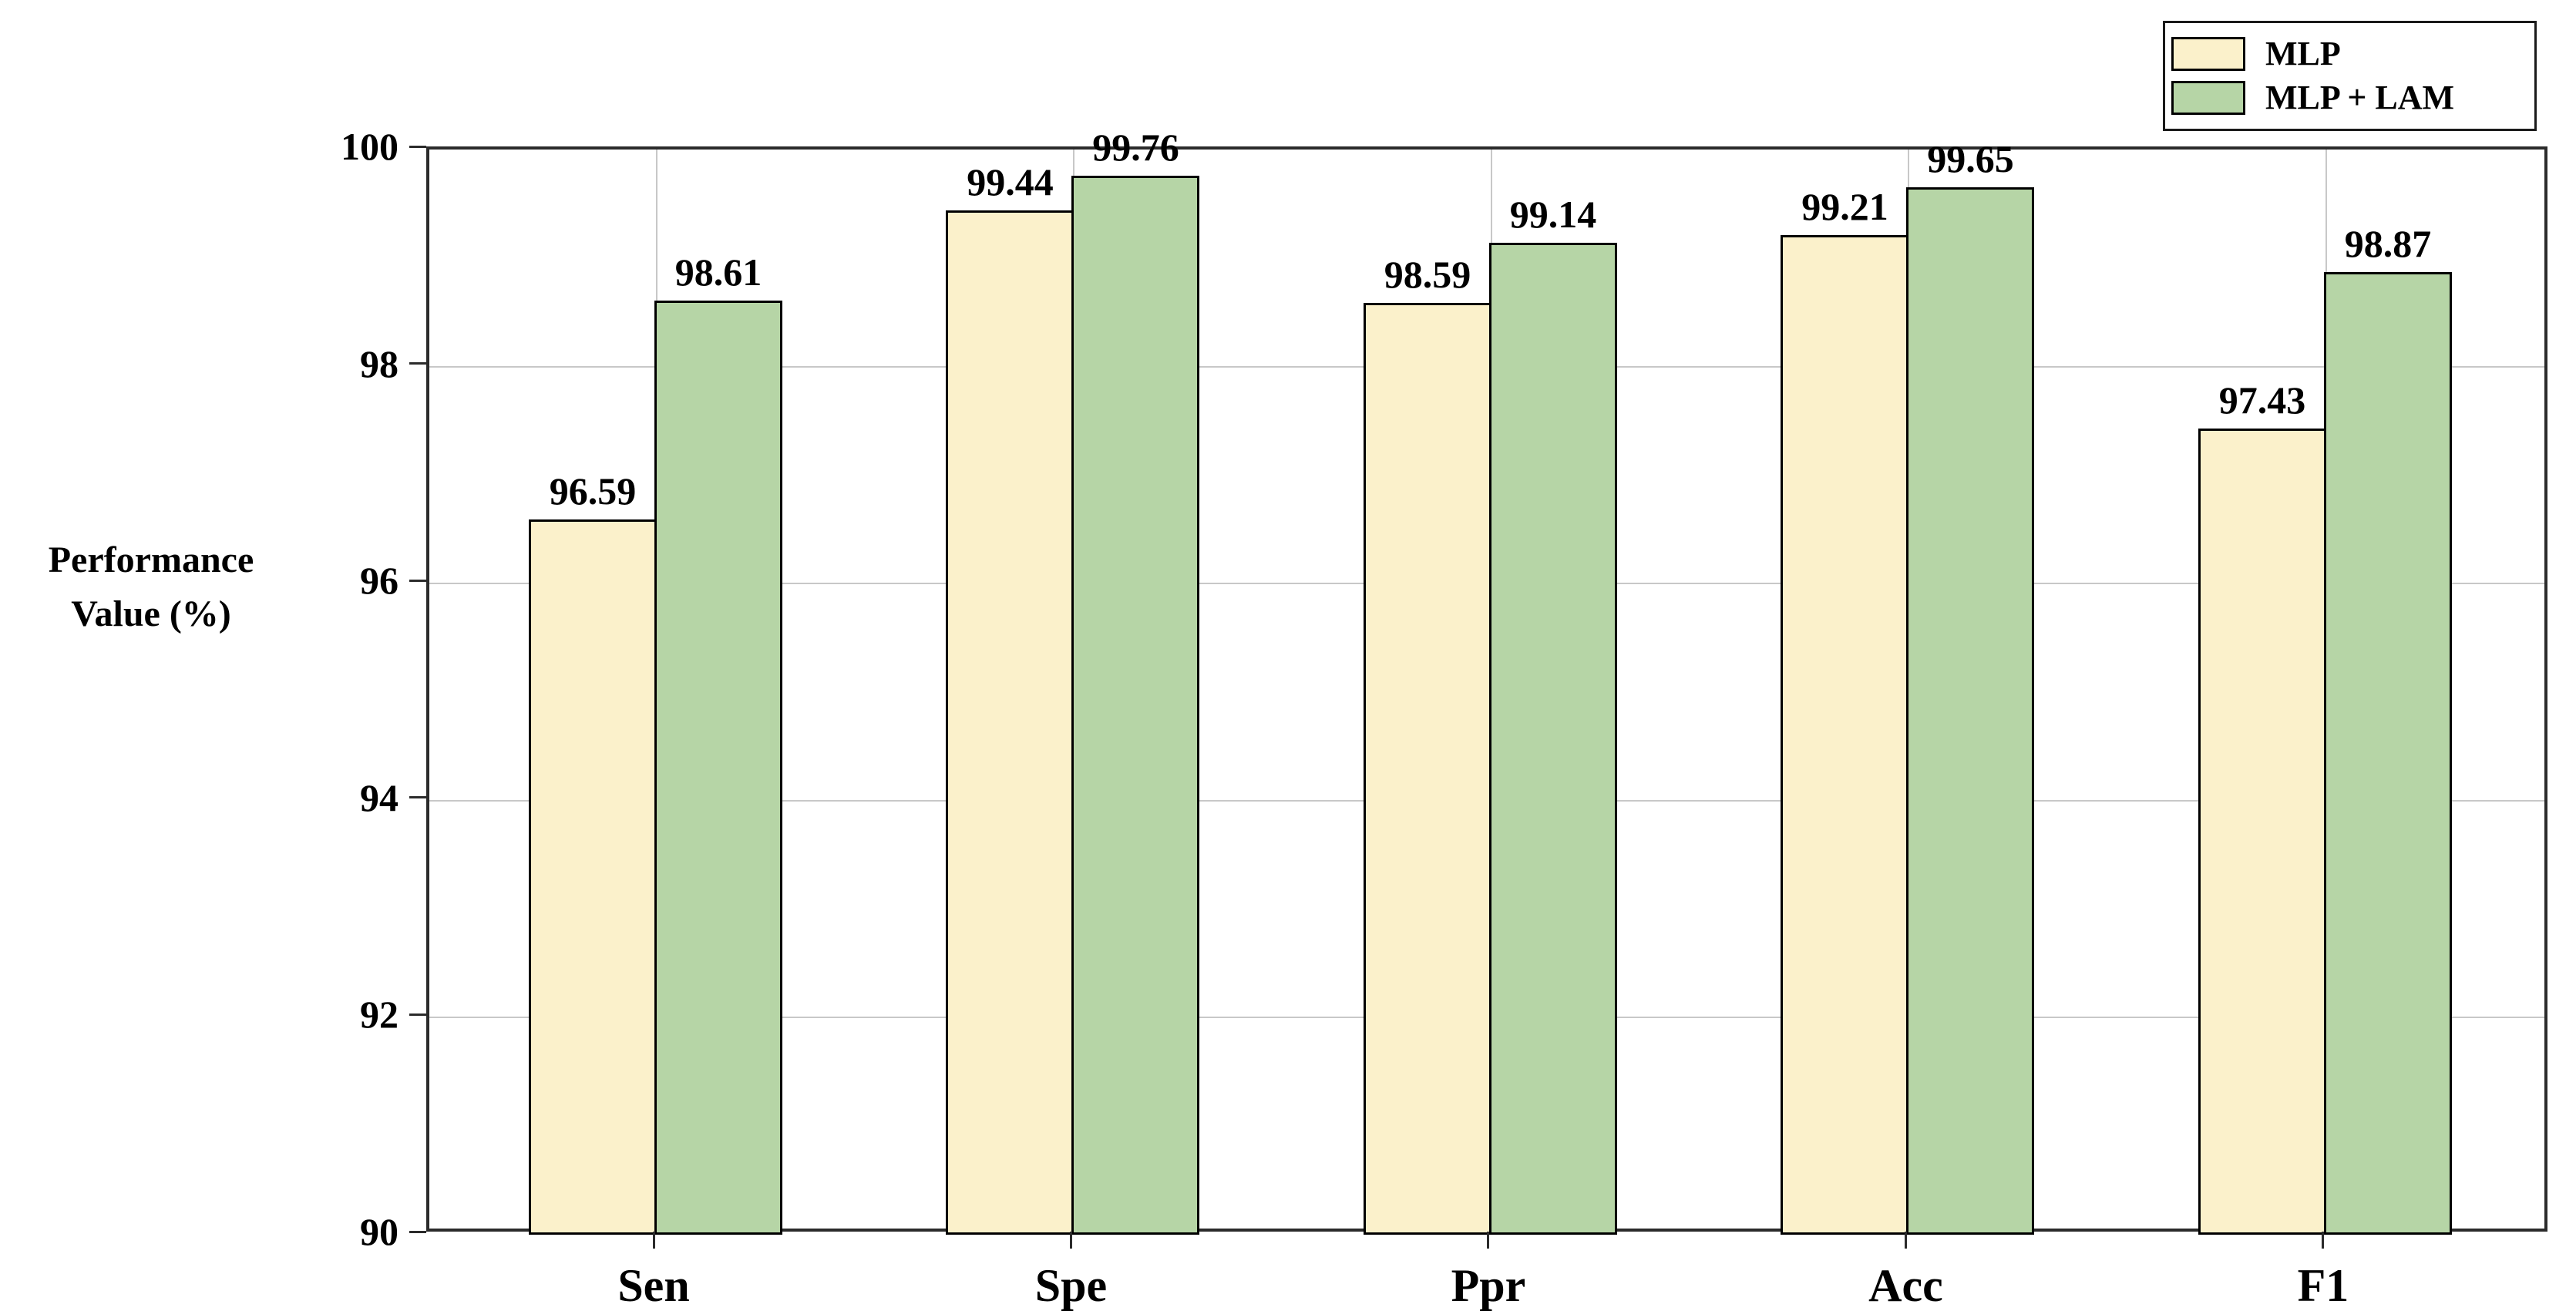 This screenshot has height=1311, width=2576. I want to click on legend-row-mlp: MLP, so click(2347, 54).